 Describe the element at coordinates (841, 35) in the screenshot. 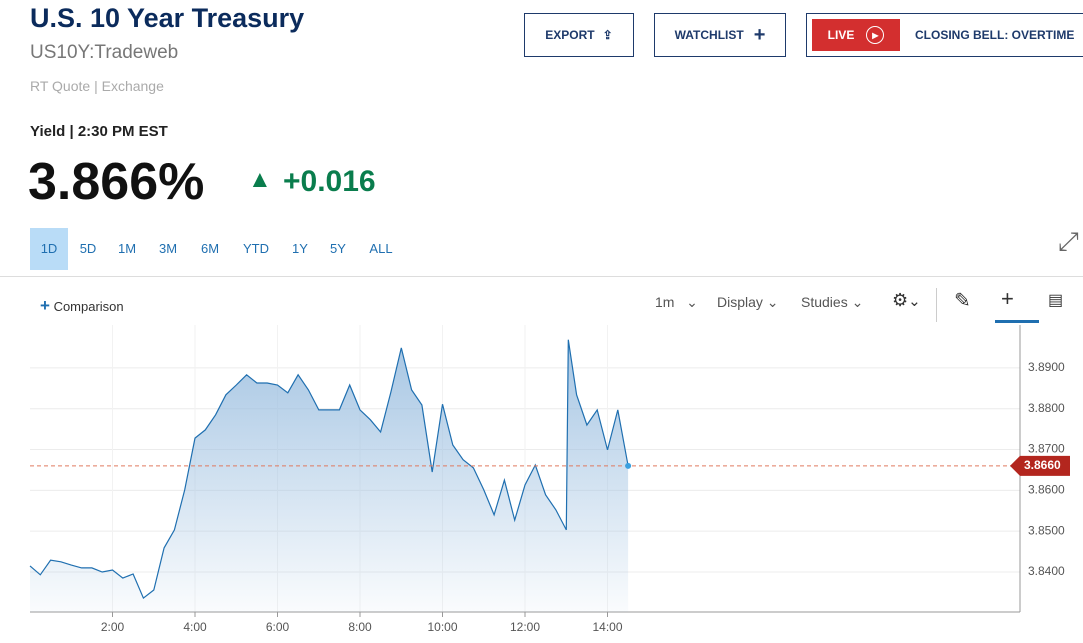

I see `label: LIVE` at that location.